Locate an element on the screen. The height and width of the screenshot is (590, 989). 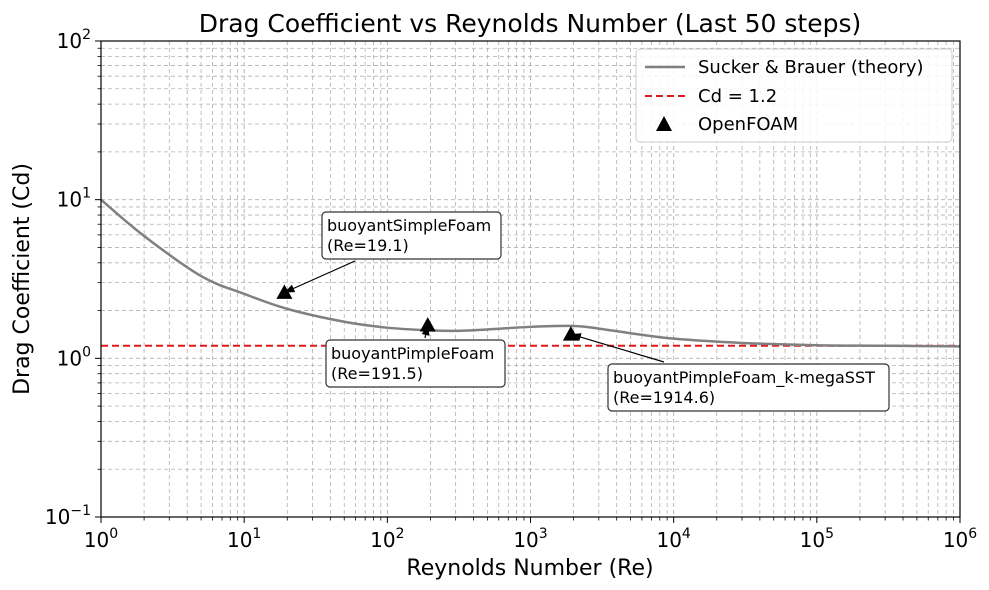
legend-label: Cd = 1.2 is located at coordinates (737, 96).